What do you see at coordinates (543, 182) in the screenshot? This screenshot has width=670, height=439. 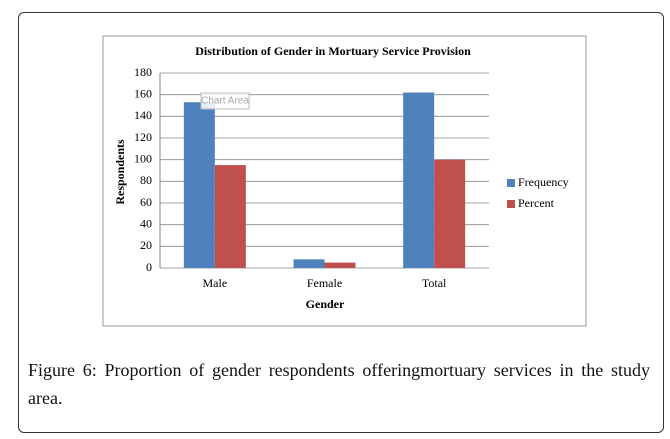 I see `legend-label: Frequency` at bounding box center [543, 182].